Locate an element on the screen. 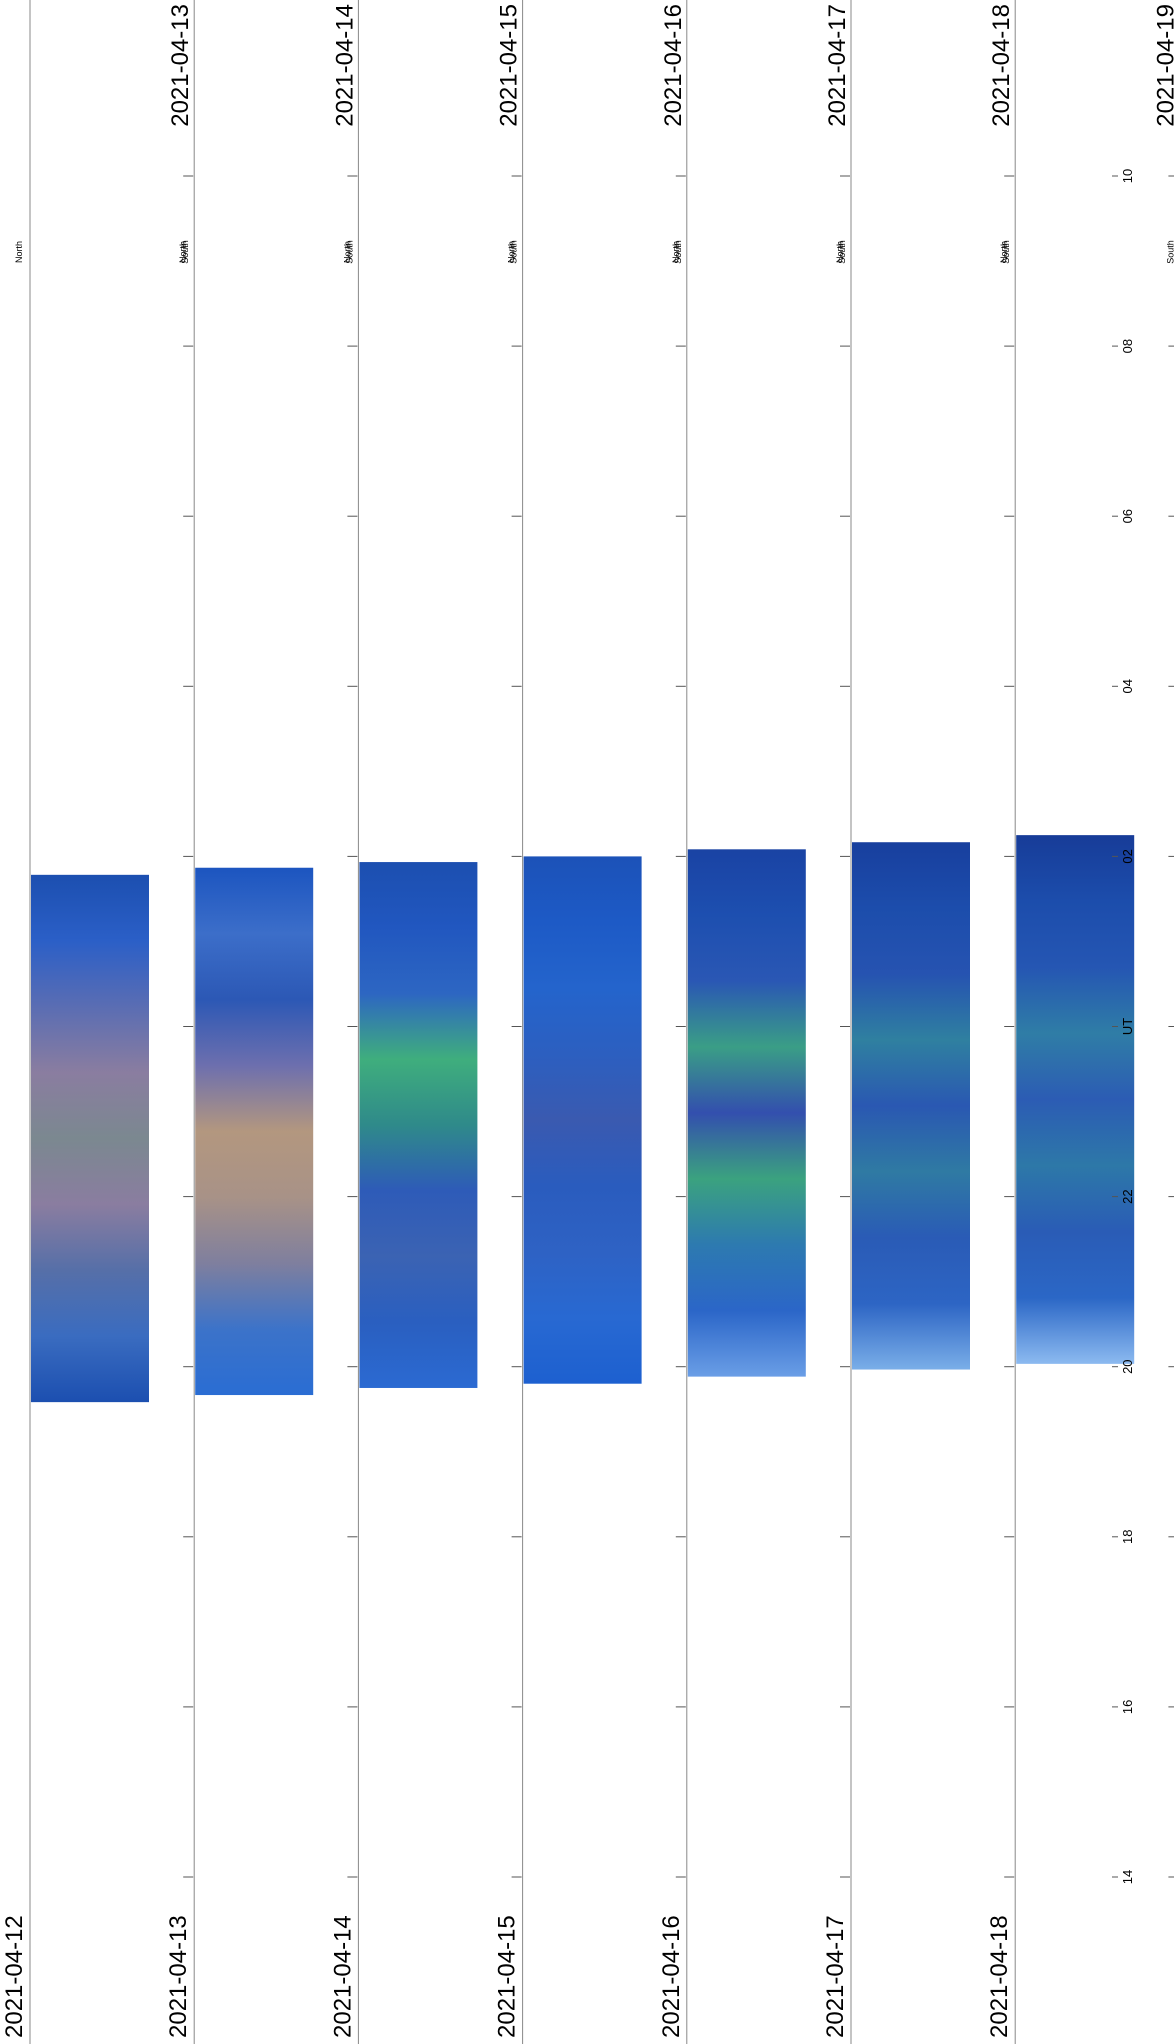 This screenshot has width=1174, height=2044. axis-title-ut: UT is located at coordinates (1127, 1026).